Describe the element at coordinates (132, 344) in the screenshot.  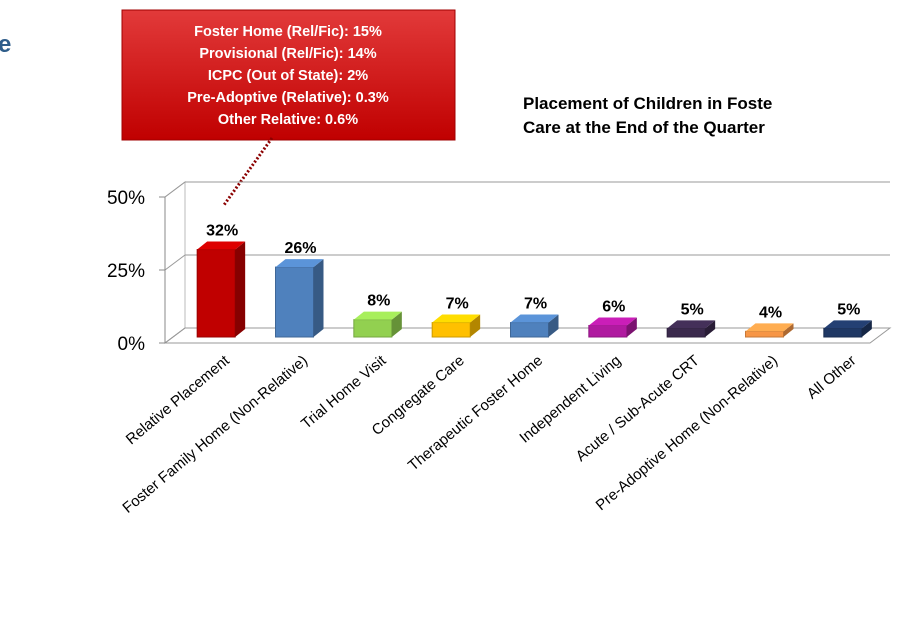
I see `y-tick-label: 0%` at that location.